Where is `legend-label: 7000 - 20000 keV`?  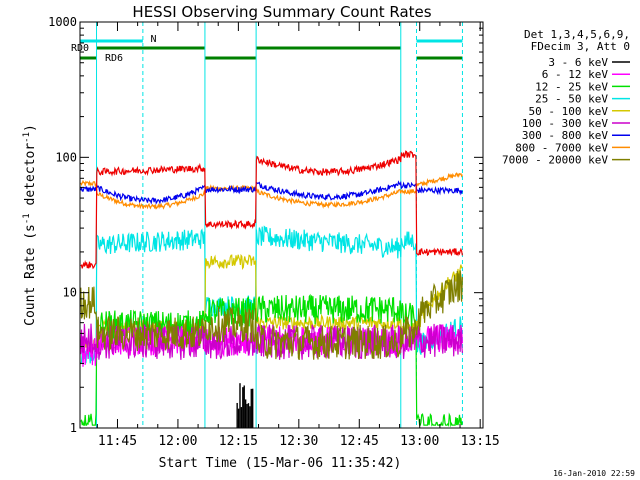
legend-label: 7000 - 20000 keV is located at coordinates (555, 160).